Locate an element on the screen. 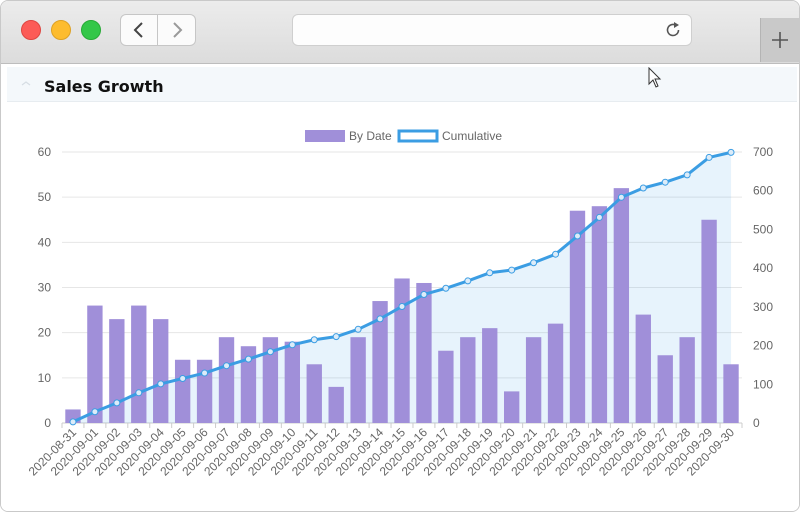  new-tab-button is located at coordinates (779, 40).